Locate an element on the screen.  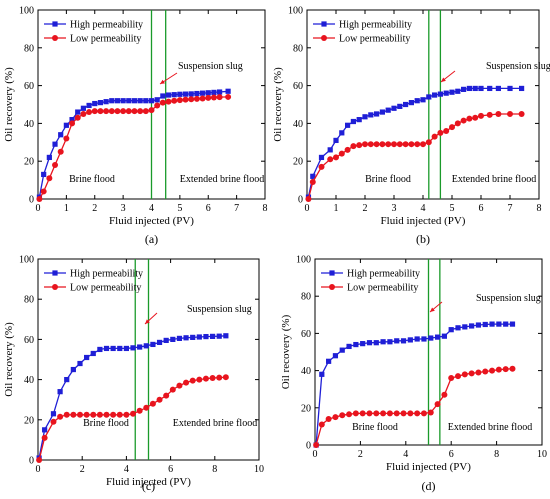
x-tick-label: 6 is located at coordinates (170, 469).